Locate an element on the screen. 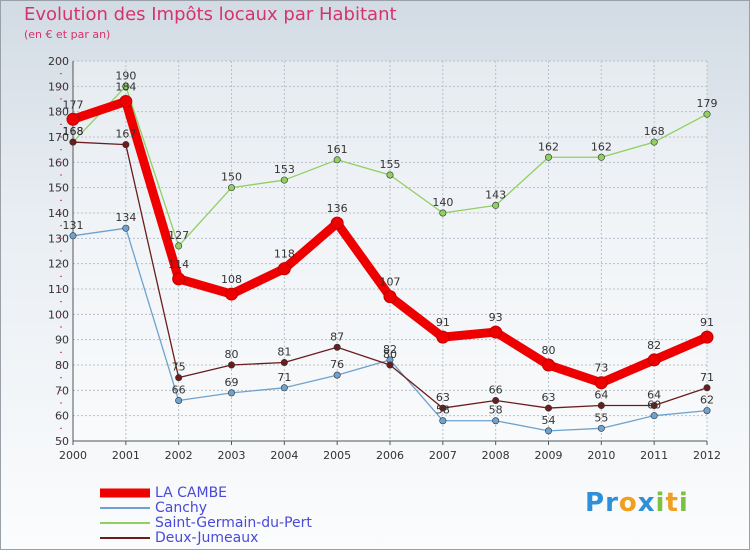 The height and width of the screenshot is (550, 750). logo-letter: P is located at coordinates (595, 503).